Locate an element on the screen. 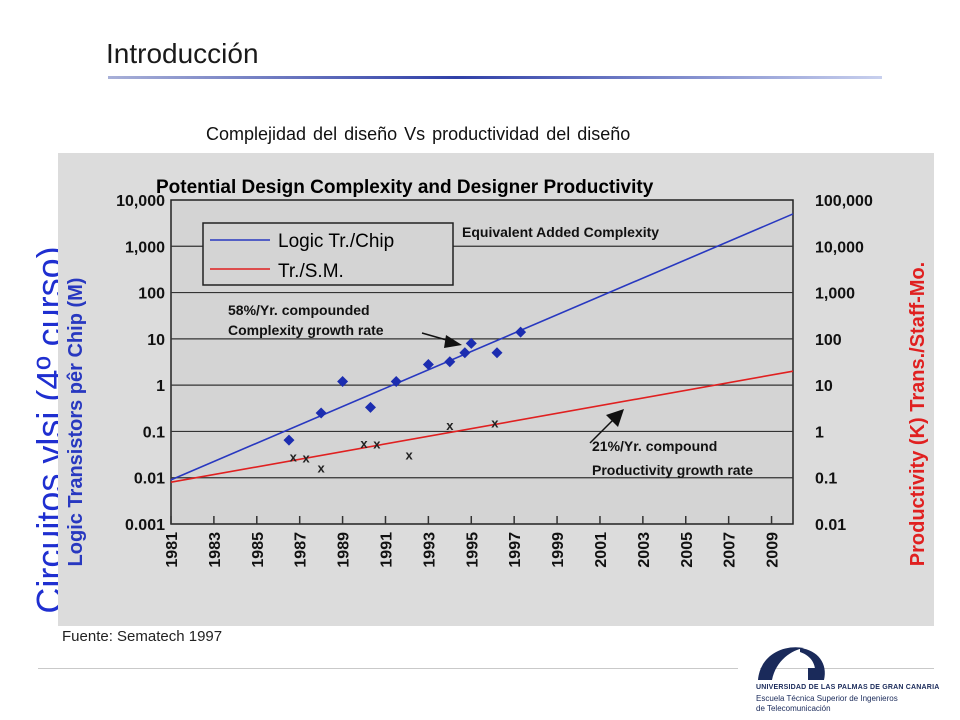  x-tick-label: 1995 is located at coordinates (472, 550).